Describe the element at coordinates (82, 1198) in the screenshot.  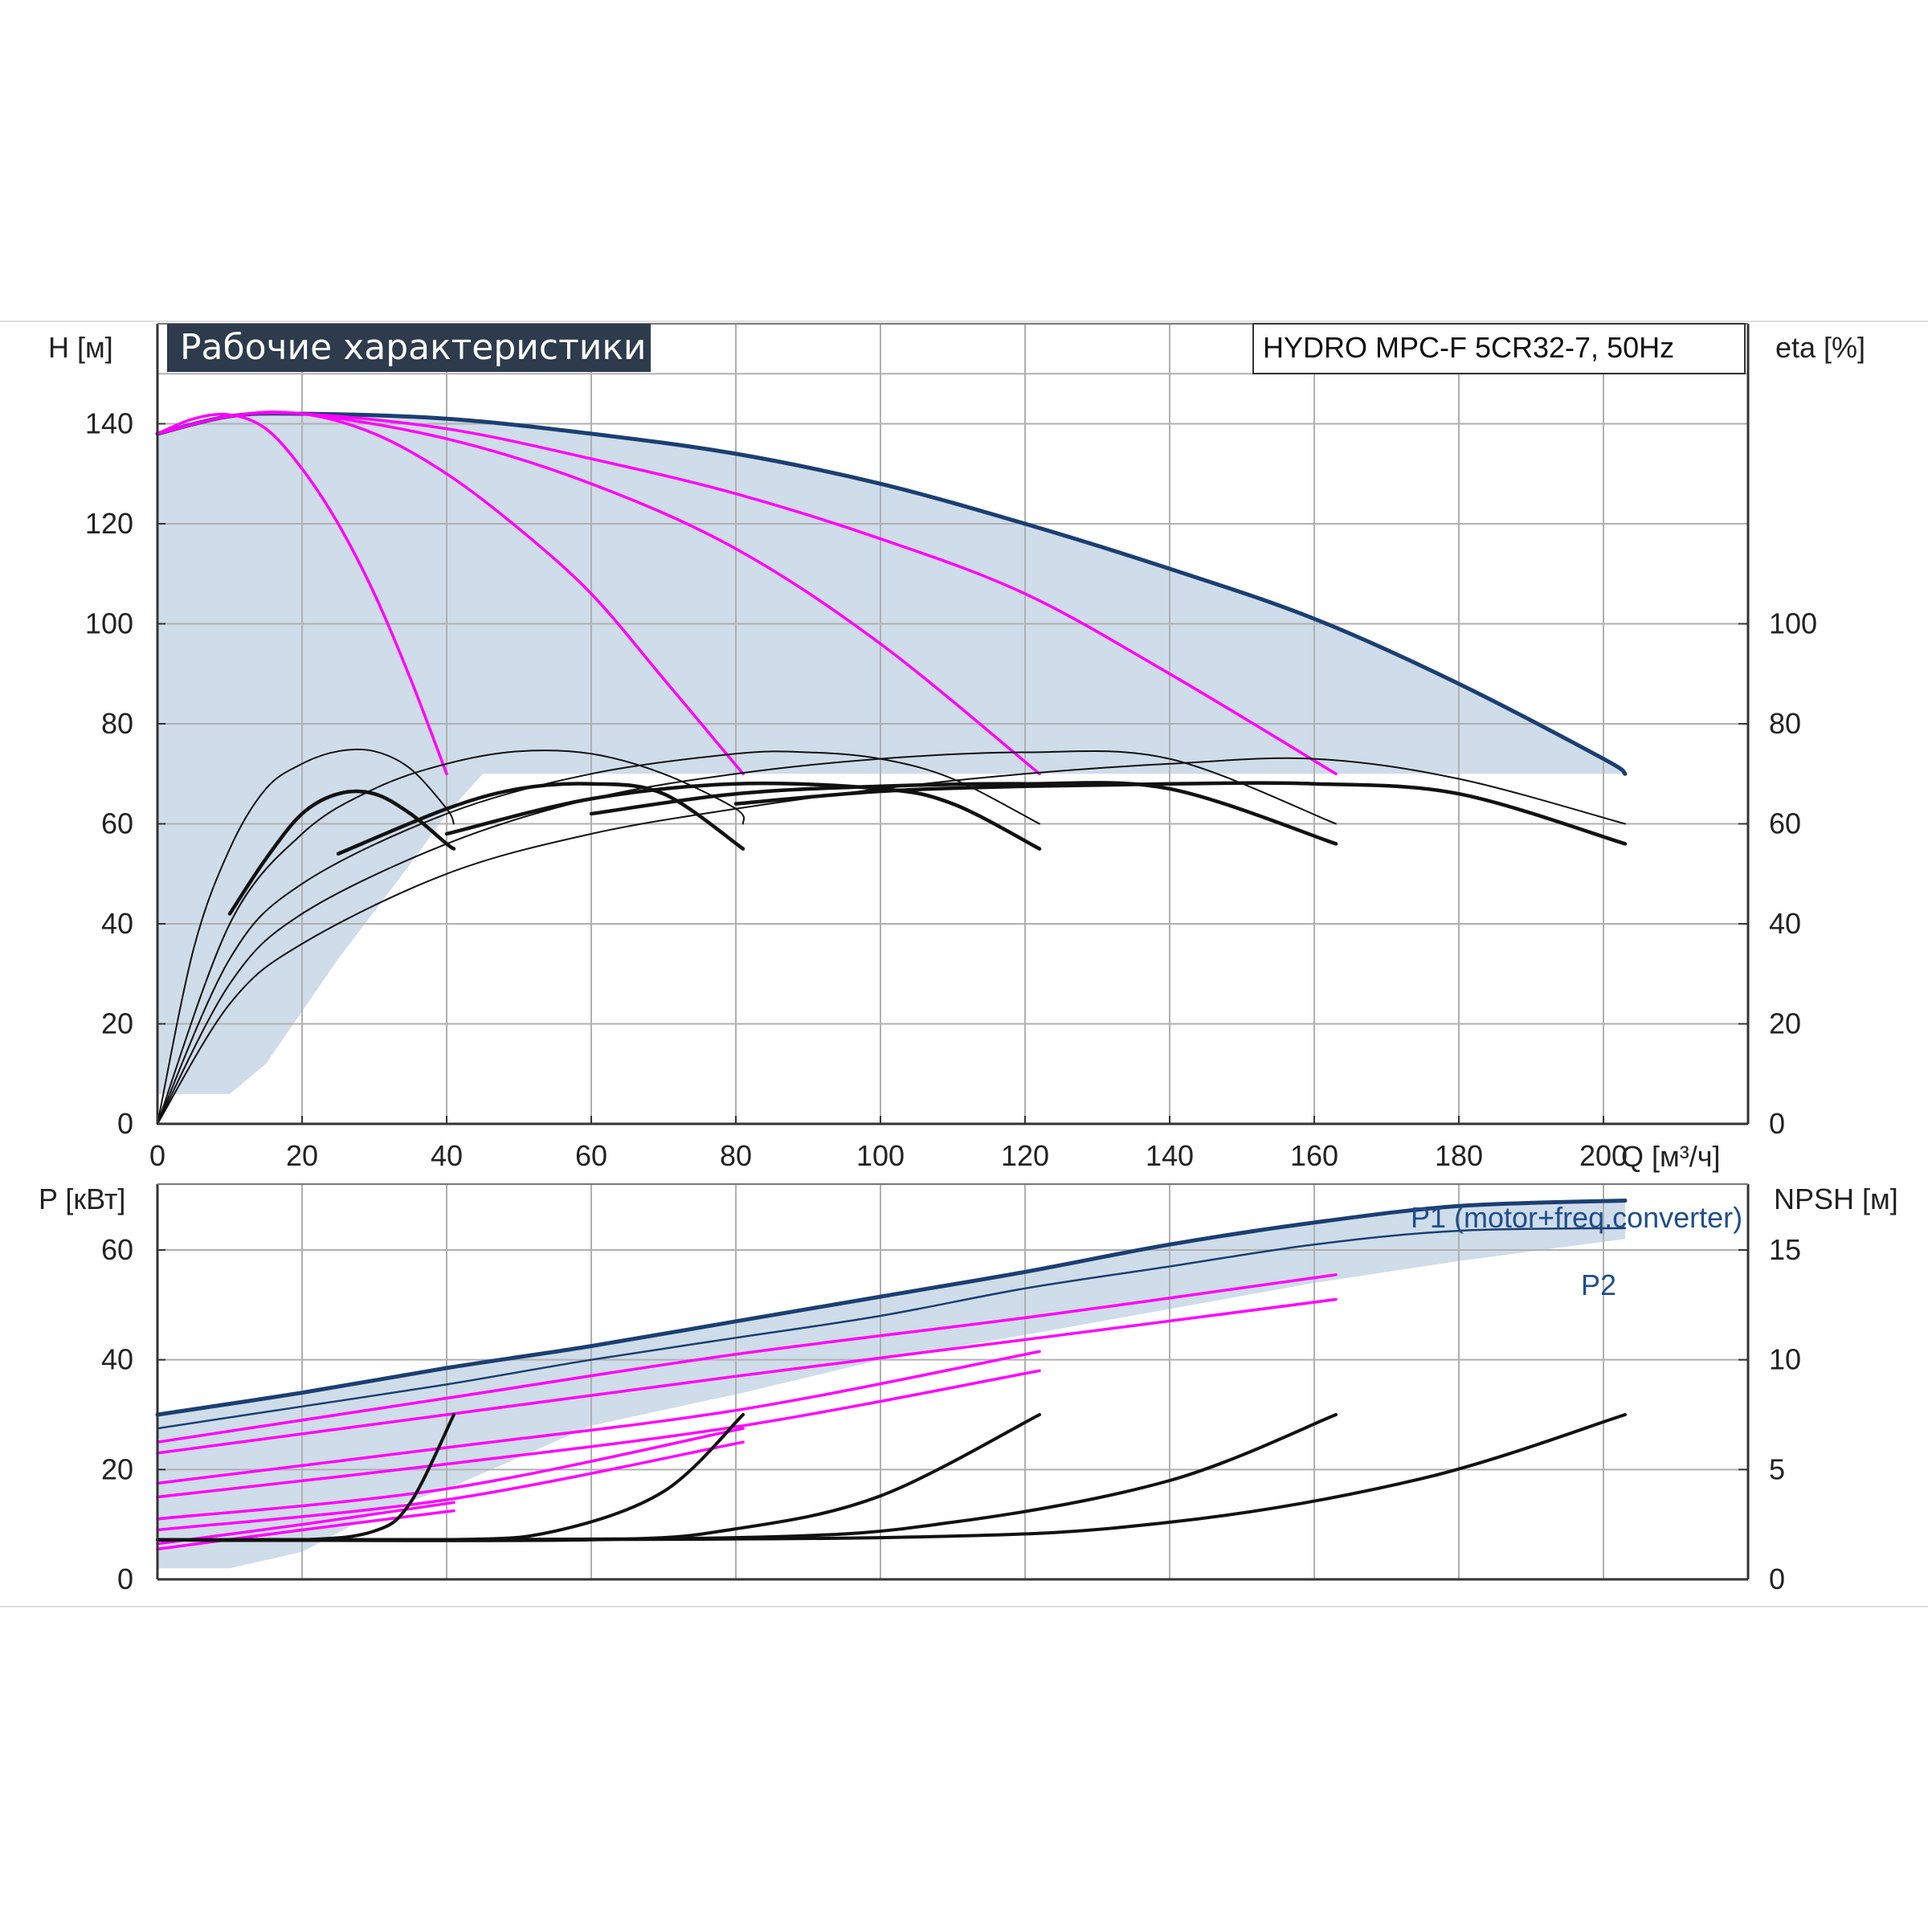
I see `y-axis-label-p: P [кВт]` at that location.